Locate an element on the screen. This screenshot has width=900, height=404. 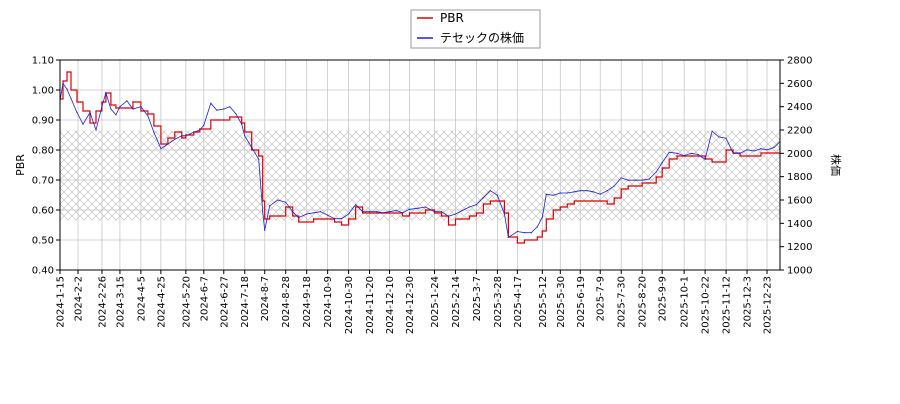
x-tick-label-13: 2024-10-9 is located at coordinates (328, 302).